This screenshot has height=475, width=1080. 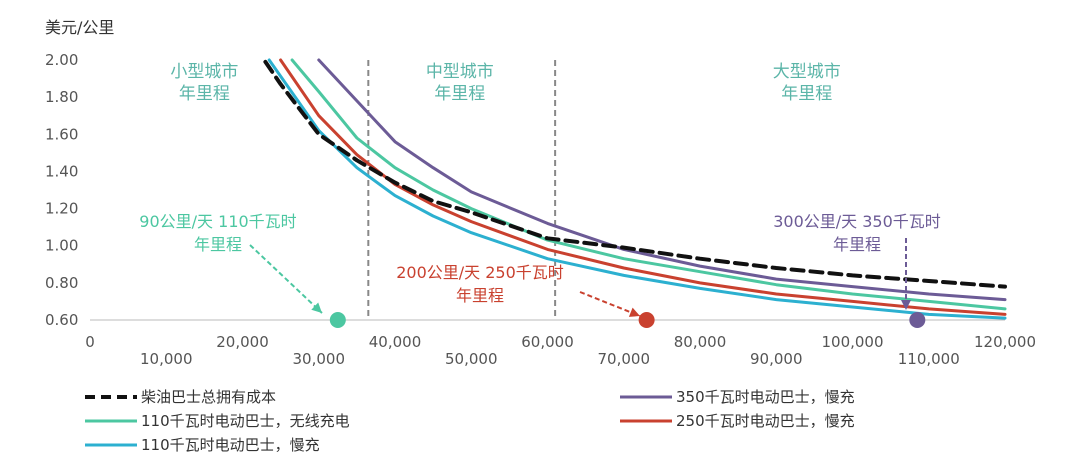 I want to click on x-tick-label: 50,000, so click(x=471, y=359).